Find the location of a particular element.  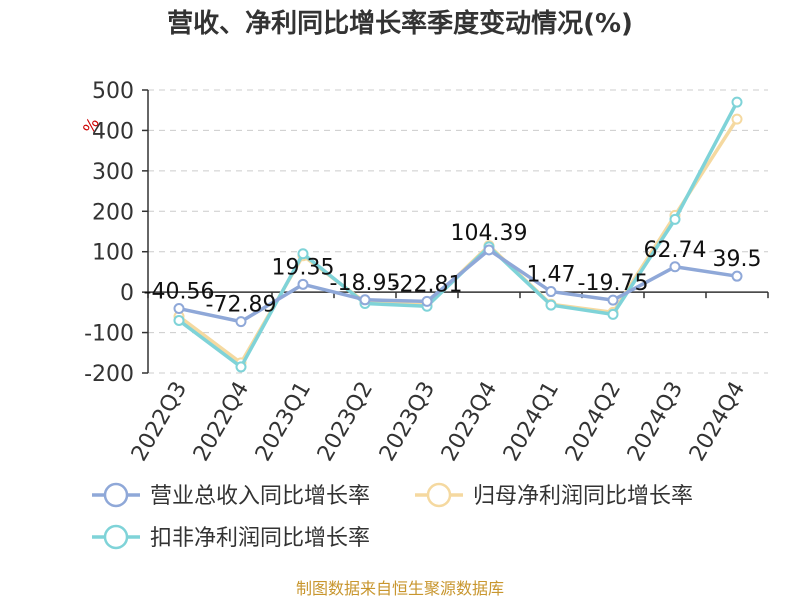

data-label: -19.75 is located at coordinates (613, 283).